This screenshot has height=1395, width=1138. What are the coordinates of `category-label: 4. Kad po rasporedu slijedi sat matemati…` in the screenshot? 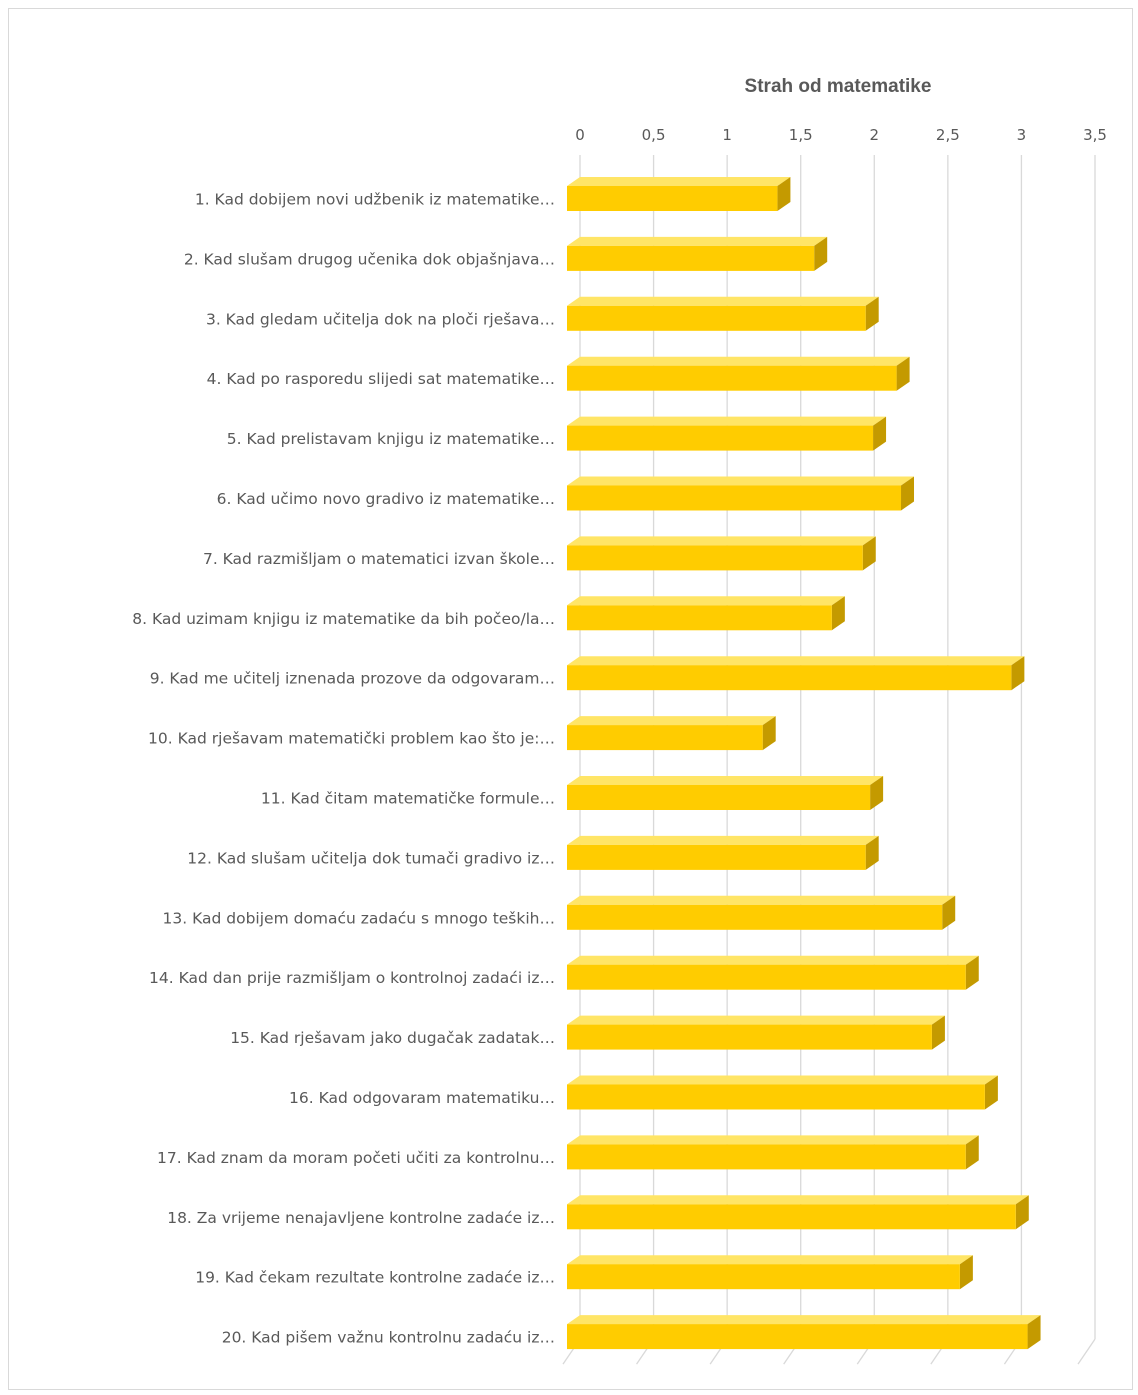 It's located at (381, 379).